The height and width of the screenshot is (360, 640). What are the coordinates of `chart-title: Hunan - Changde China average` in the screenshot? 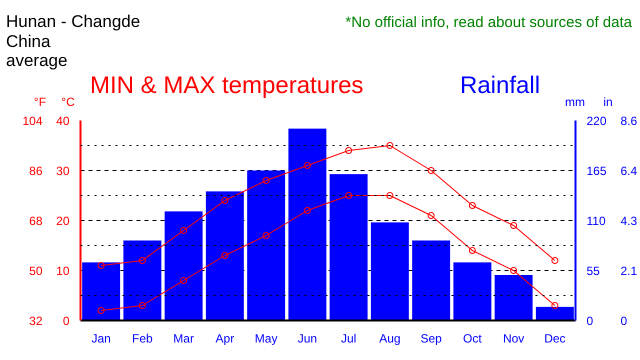 It's located at (73, 41).